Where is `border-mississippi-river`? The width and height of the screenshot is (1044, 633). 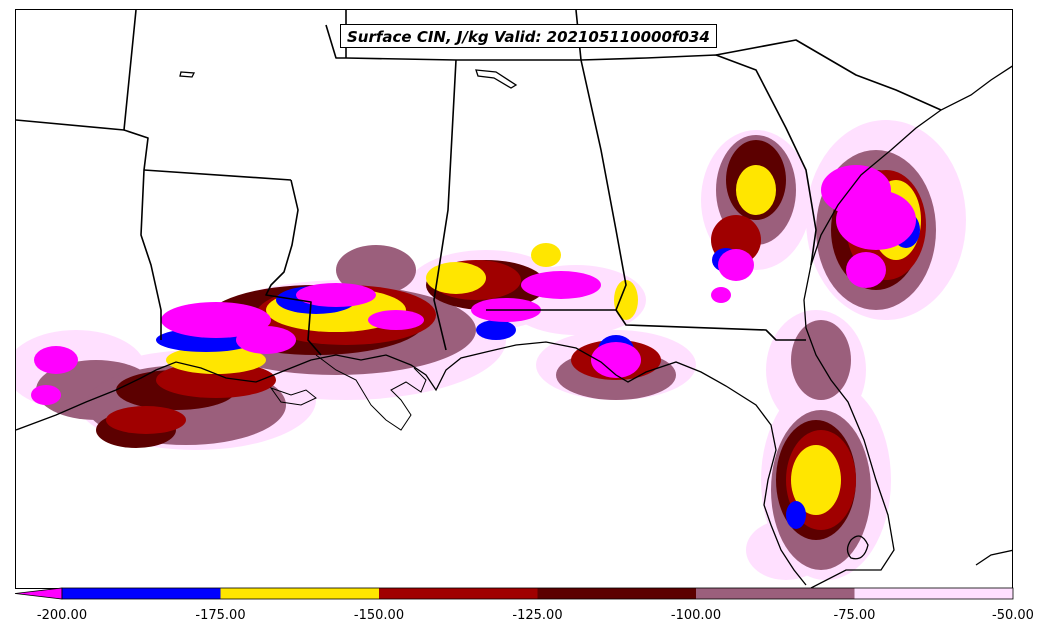
border-mississippi-river is located at coordinates (293, 267).